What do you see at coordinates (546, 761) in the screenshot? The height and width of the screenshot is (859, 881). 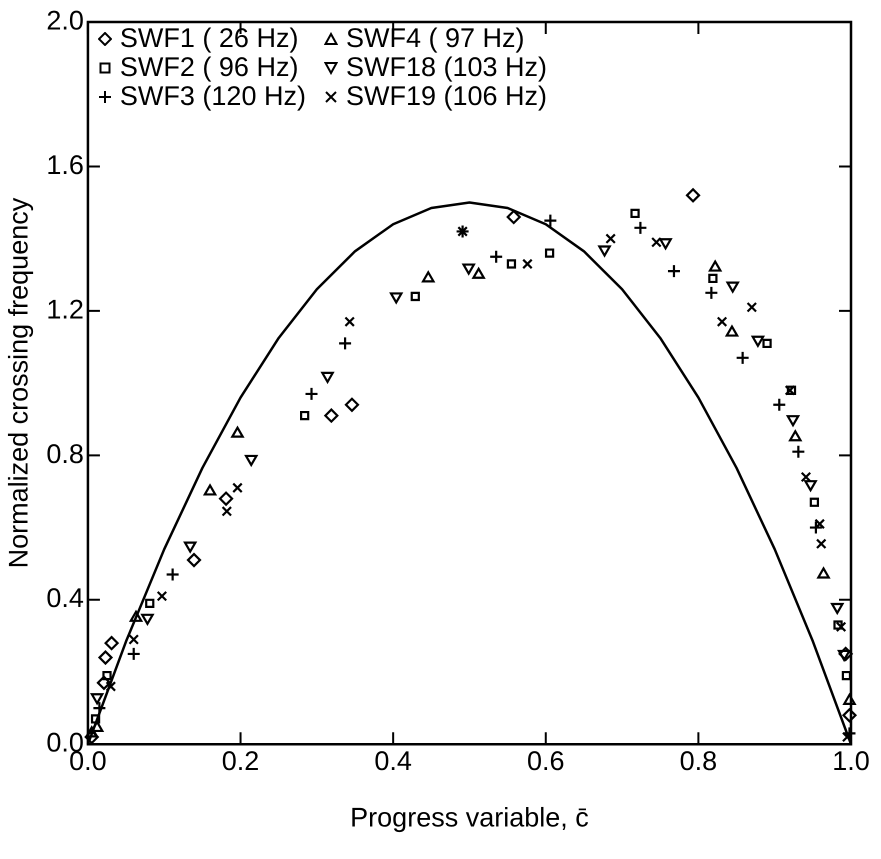 I see `x-tick-label: 0.6` at bounding box center [546, 761].